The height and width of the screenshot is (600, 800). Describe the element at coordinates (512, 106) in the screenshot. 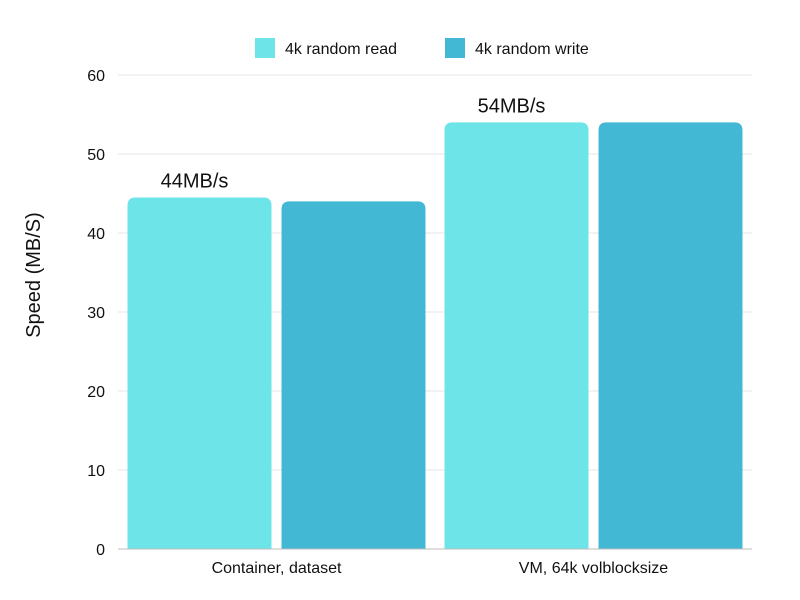

I see `value-annotation: 54MB/s` at that location.